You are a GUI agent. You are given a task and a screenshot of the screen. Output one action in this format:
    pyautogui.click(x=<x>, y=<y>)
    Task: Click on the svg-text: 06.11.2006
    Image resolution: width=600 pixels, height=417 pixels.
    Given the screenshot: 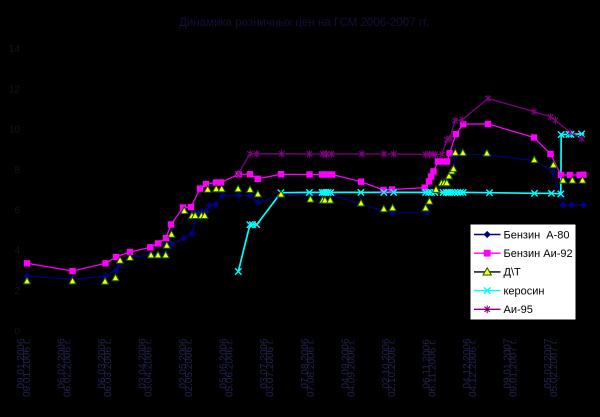 What is the action you would take?
    pyautogui.click(x=426, y=364)
    